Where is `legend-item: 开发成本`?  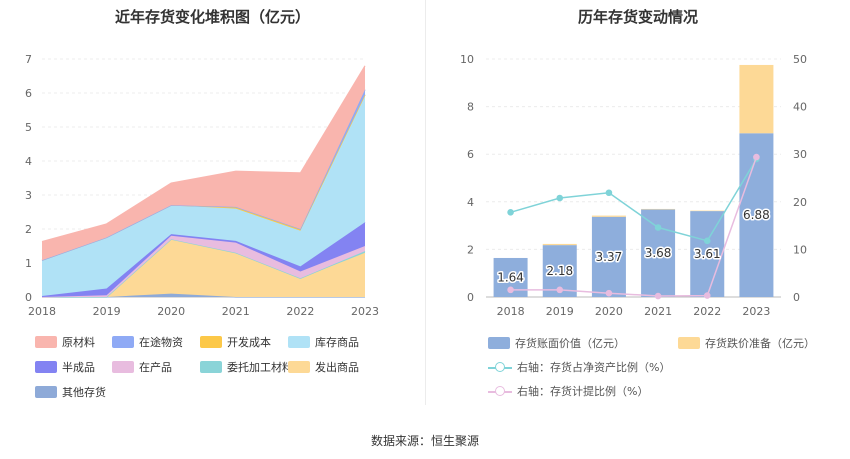
legend-item: 开发成本 is located at coordinates (235, 342).